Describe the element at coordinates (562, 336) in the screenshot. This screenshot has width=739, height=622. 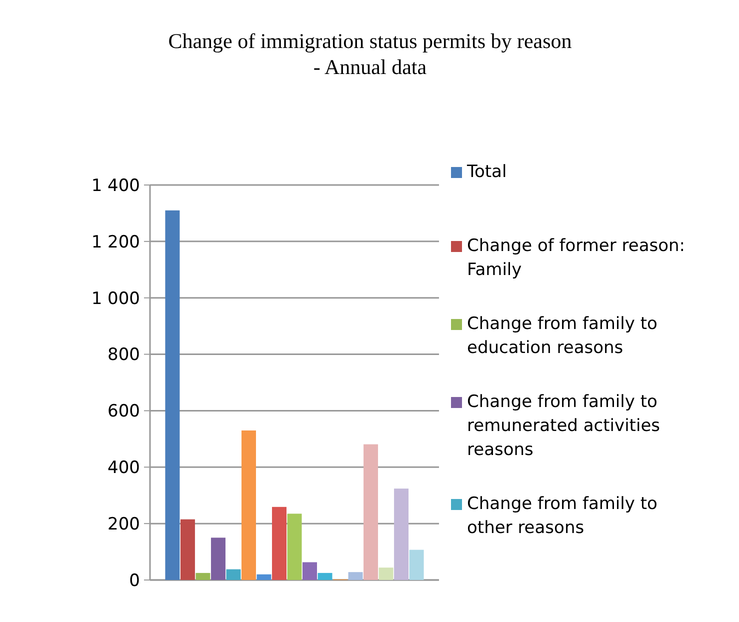
I see `legend-label: Change from family to education reasons` at that location.